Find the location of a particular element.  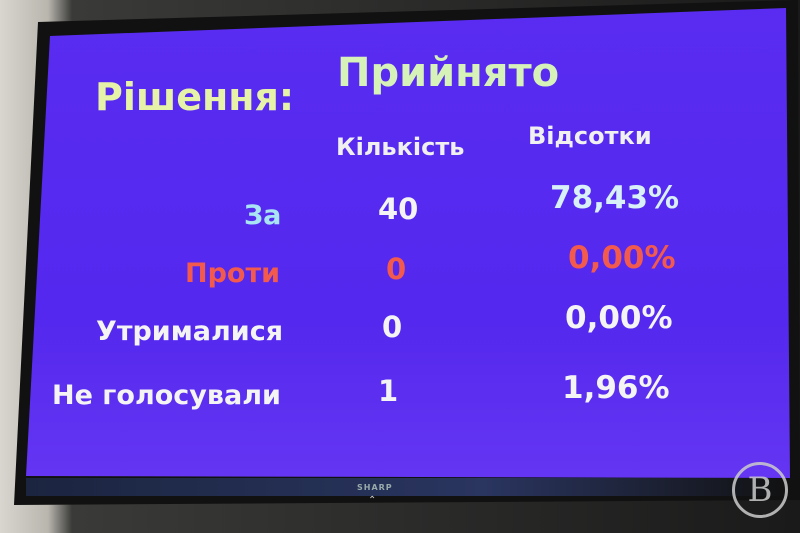

row-label-for: За is located at coordinates (263, 215).